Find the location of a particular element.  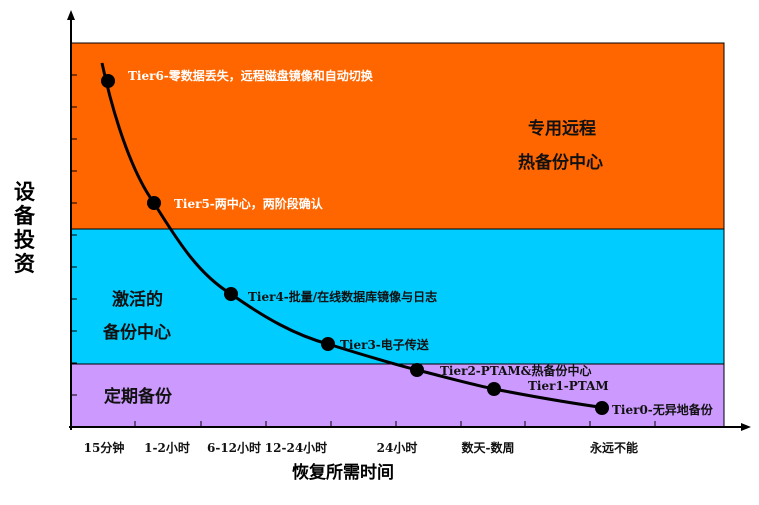

zone-label-periodic: 定期备份 is located at coordinates (138, 397).